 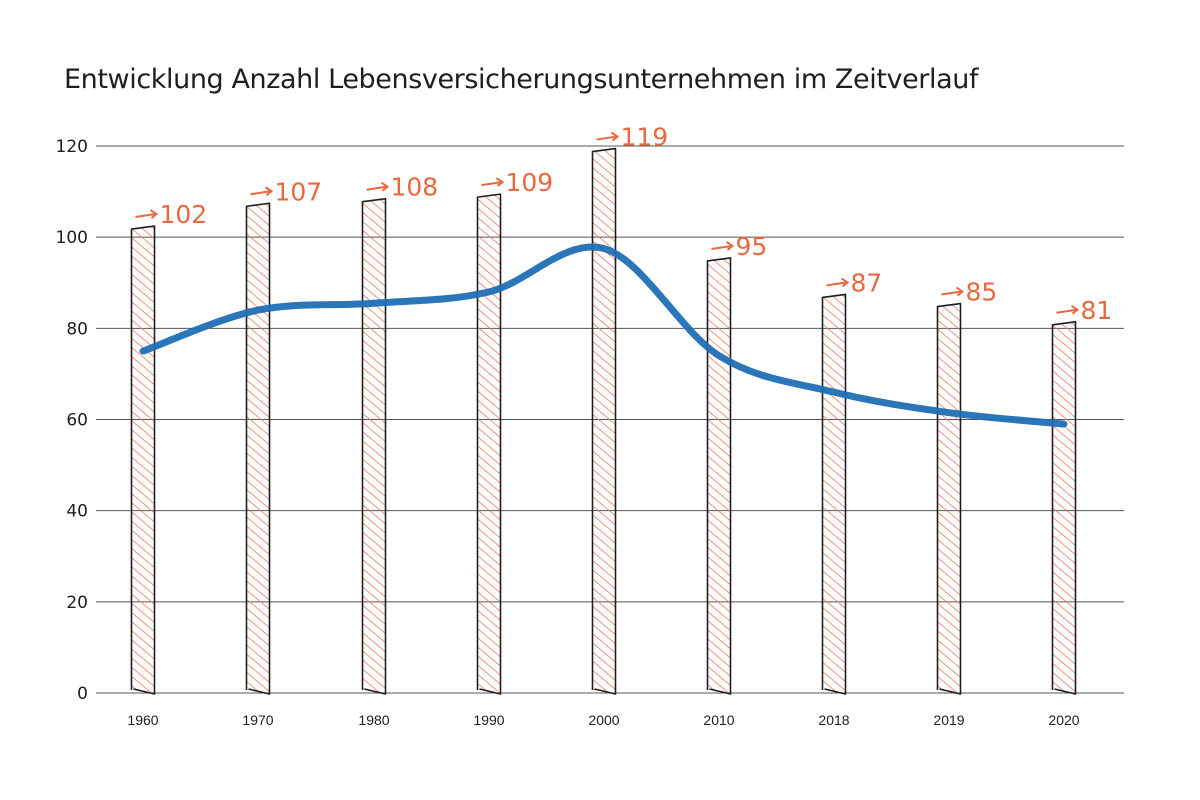 What do you see at coordinates (77, 512) in the screenshot?
I see `y-tick-label: 40` at bounding box center [77, 512].